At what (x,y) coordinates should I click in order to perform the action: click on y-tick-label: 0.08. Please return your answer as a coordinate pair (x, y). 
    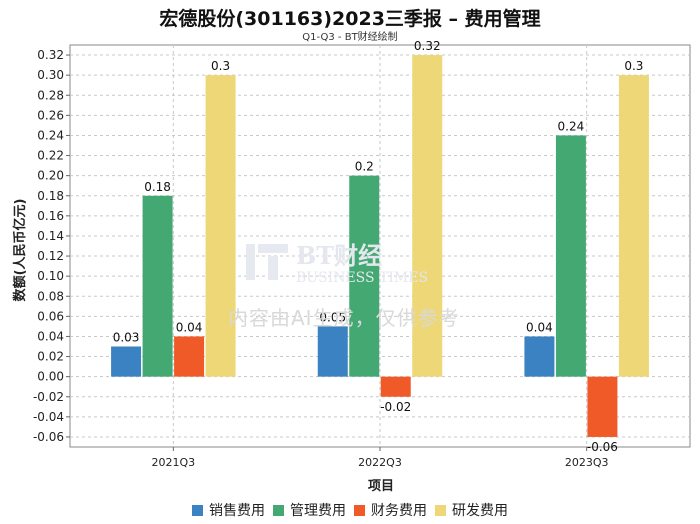
    Looking at the image, I should click on (50, 296).